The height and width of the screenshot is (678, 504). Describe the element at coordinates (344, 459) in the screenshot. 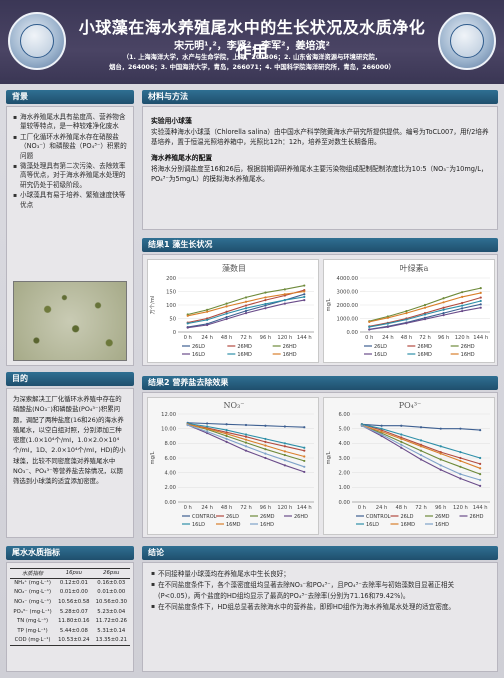

I see `y-tick-label: 3.00` at that location.